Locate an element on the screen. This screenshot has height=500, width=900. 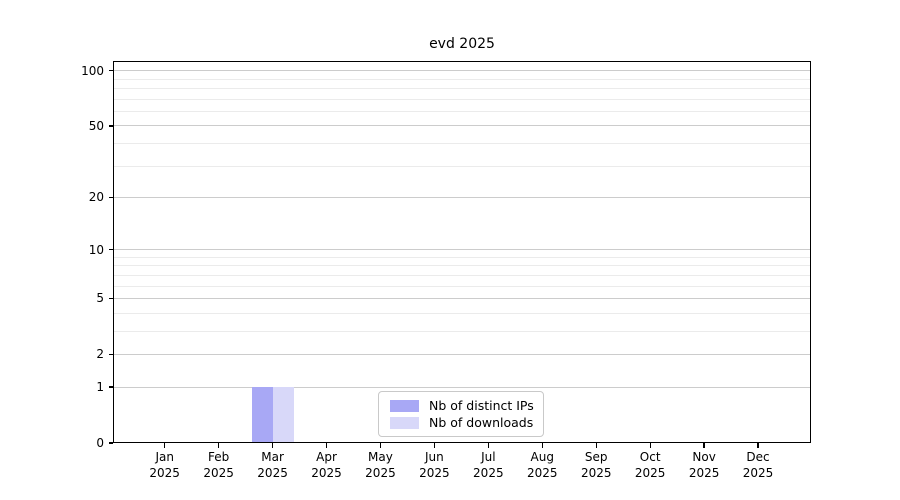
x-tick-month: Jan is located at coordinates (164, 457).